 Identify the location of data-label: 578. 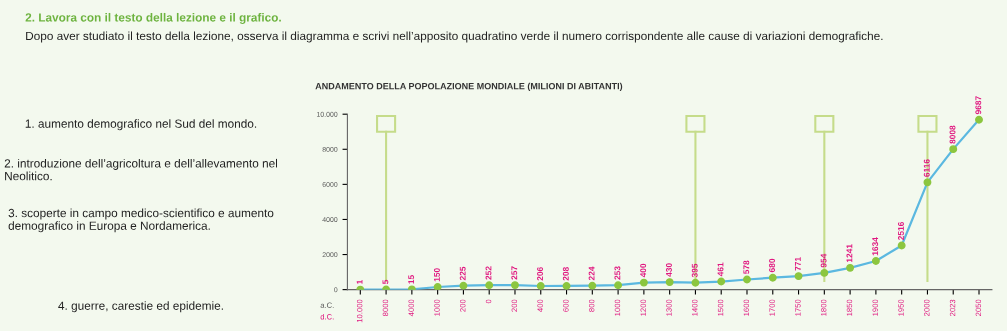
(746, 267).